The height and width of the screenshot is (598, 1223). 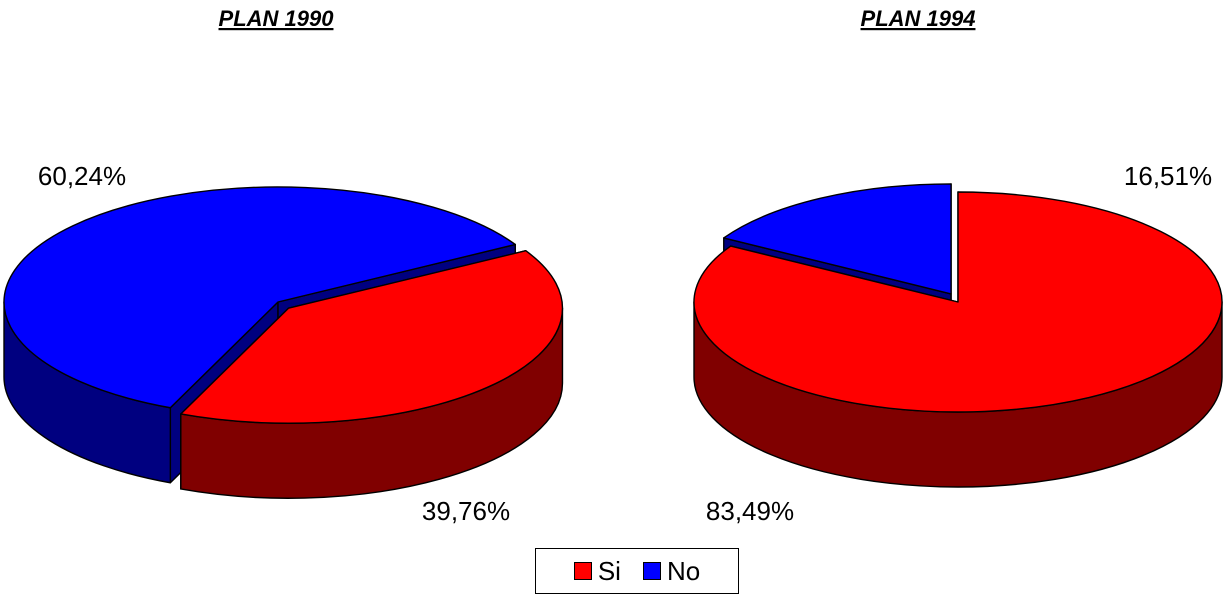 What do you see at coordinates (82, 176) in the screenshot?
I see `pie1-label-no: 60,24%` at bounding box center [82, 176].